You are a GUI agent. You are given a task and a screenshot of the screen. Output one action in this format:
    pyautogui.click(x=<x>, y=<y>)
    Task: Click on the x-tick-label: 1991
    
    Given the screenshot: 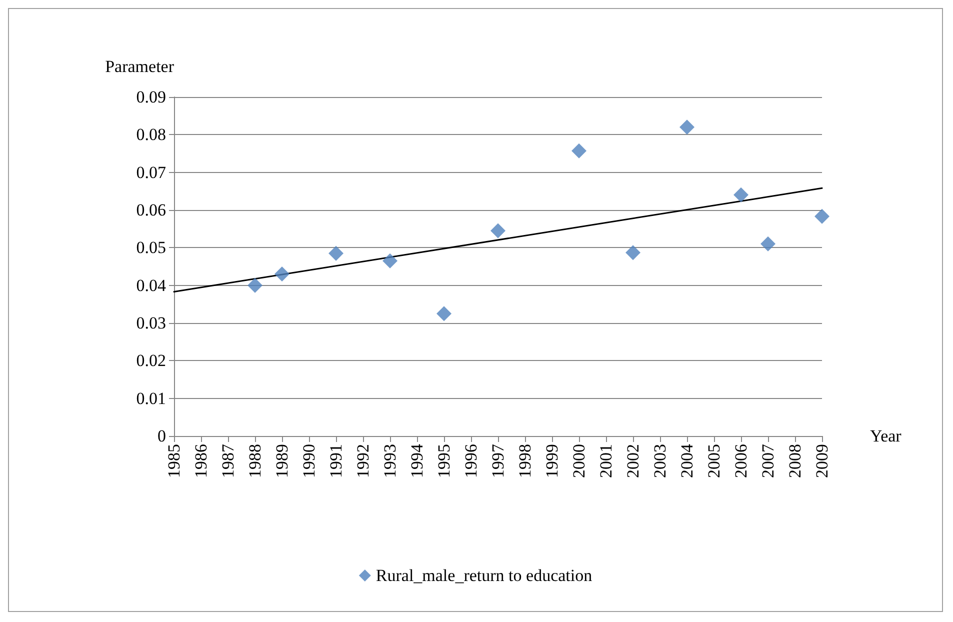 What is the action you would take?
    pyautogui.click(x=336, y=461)
    